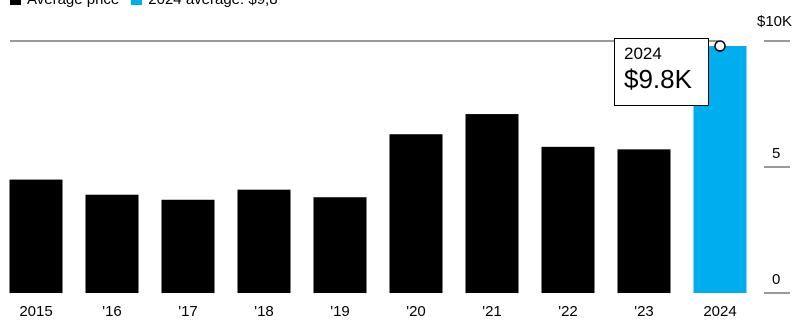 This screenshot has height=320, width=805. What do you see at coordinates (212, 4) in the screenshot?
I see `legend-label-2024-average: 2024 average: $9,8` at bounding box center [212, 4].